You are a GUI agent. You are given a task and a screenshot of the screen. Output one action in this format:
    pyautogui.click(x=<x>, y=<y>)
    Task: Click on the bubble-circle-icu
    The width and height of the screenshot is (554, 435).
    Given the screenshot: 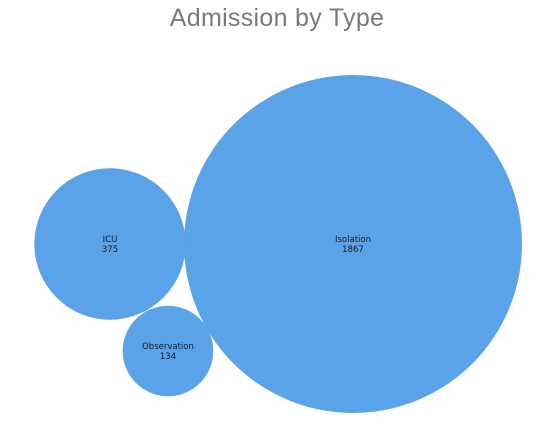 What is the action you would take?
    pyautogui.click(x=110, y=244)
    